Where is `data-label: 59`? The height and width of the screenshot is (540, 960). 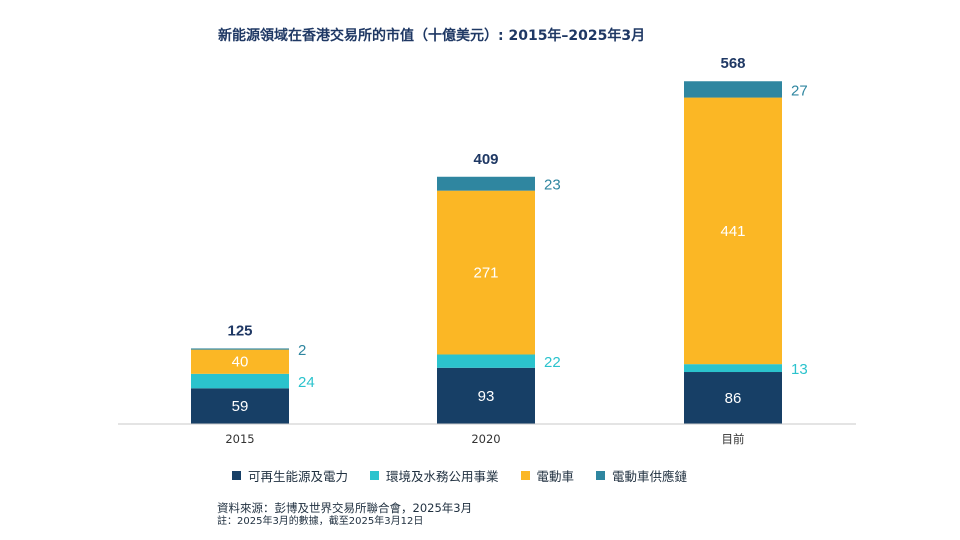 data-label: 59 is located at coordinates (240, 406).